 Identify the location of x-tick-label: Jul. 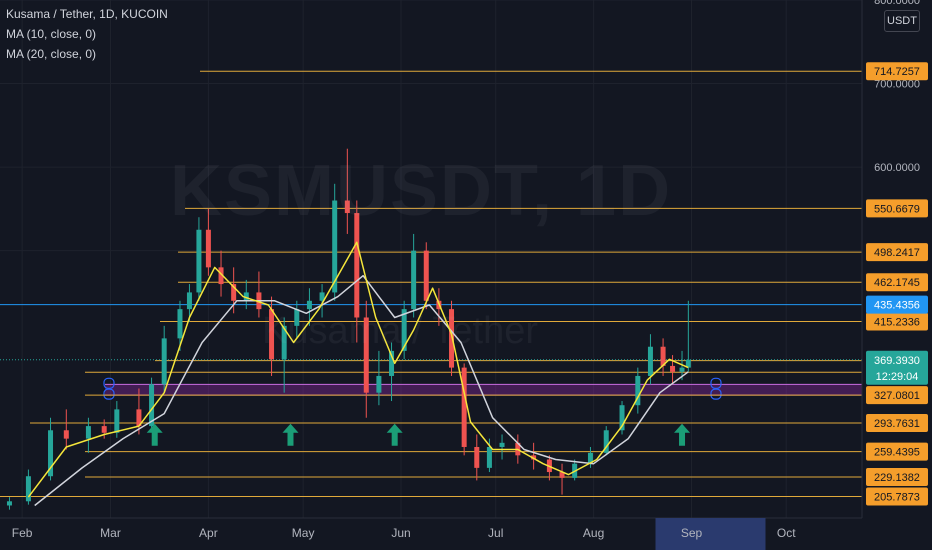
(495, 533).